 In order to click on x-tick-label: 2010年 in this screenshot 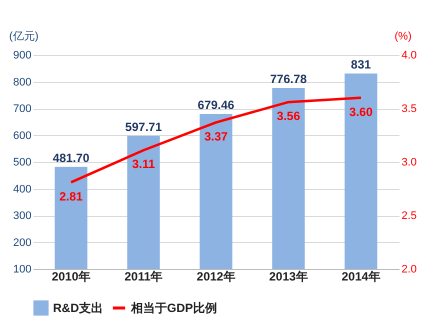, I will do `click(71, 277)`.